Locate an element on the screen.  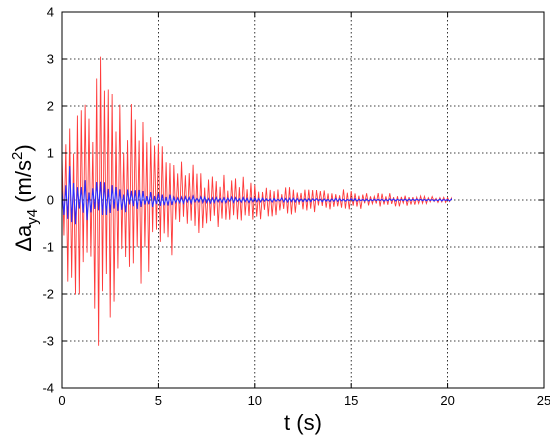
y-axis-title: Δay4 (m/s2) is located at coordinates (25, 197).